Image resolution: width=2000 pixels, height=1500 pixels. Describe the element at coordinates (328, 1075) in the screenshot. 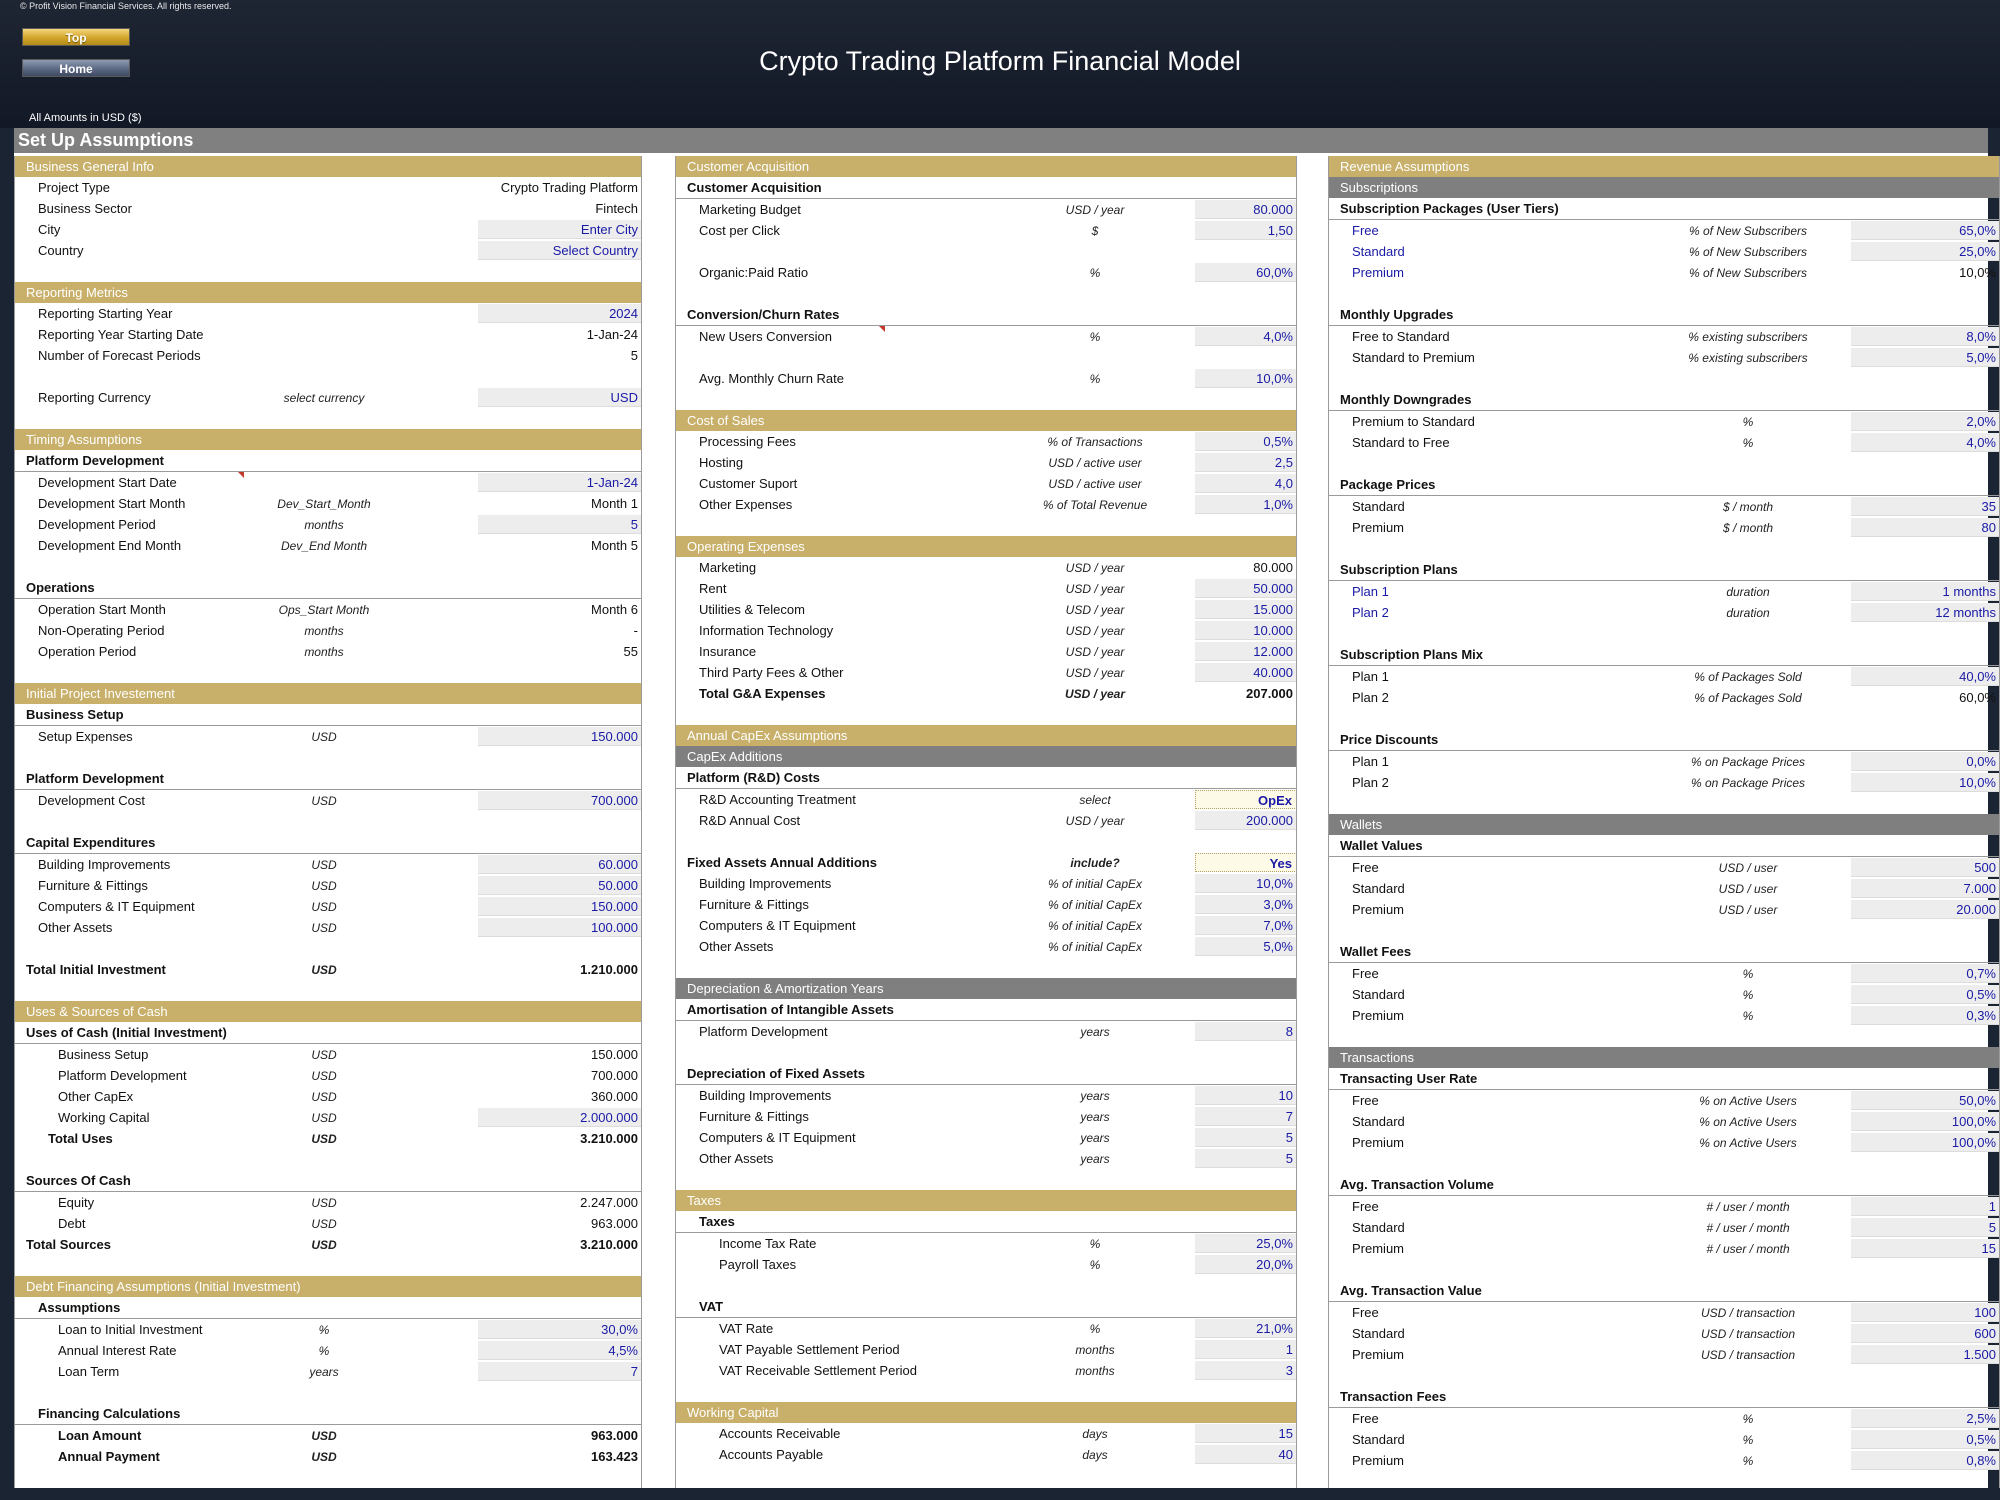

I see `assumption-row: Platform Development USD 700.000` at that location.